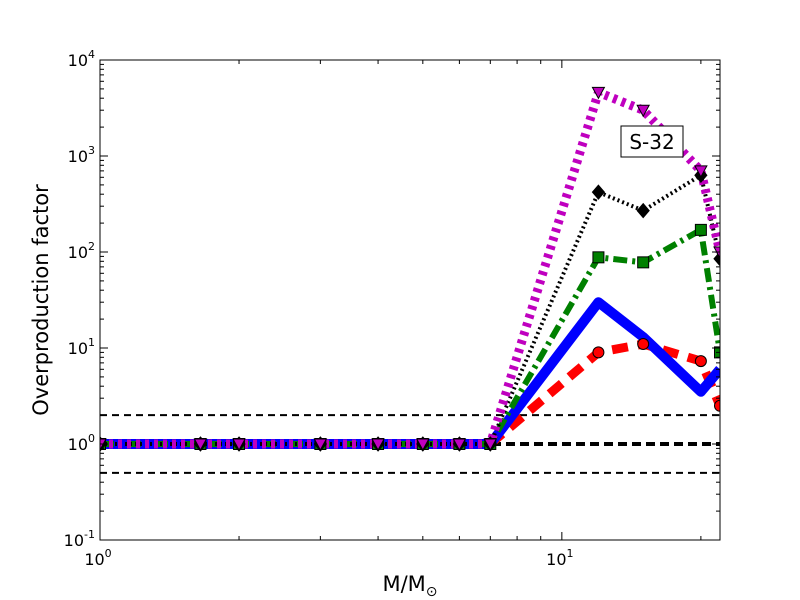 The image size is (800, 600). What do you see at coordinates (403, 584) in the screenshot?
I see `x-axis-label-main: M/M` at bounding box center [403, 584].